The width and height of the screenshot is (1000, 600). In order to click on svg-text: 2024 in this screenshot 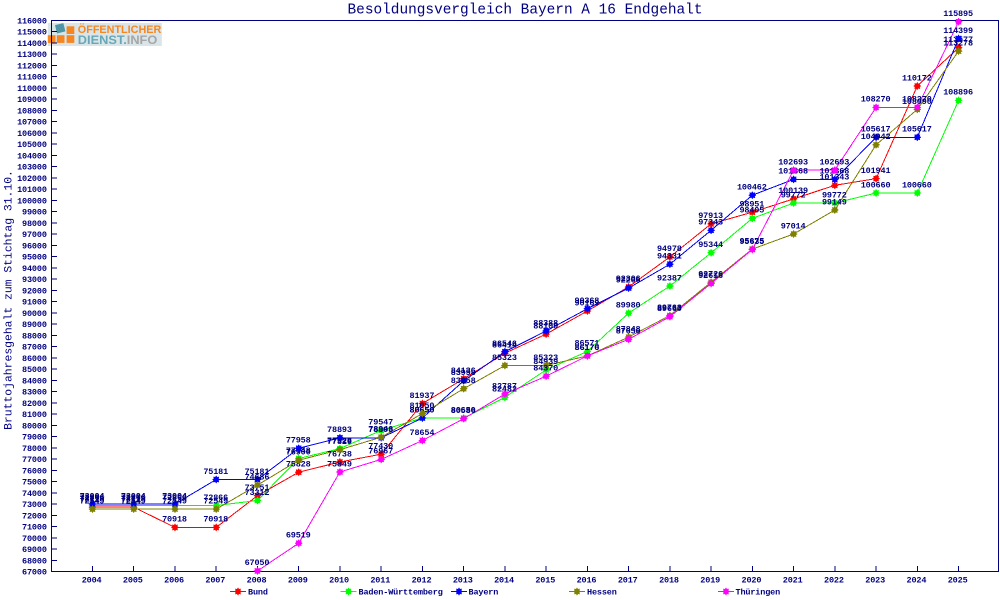, I will do `click(917, 580)`.